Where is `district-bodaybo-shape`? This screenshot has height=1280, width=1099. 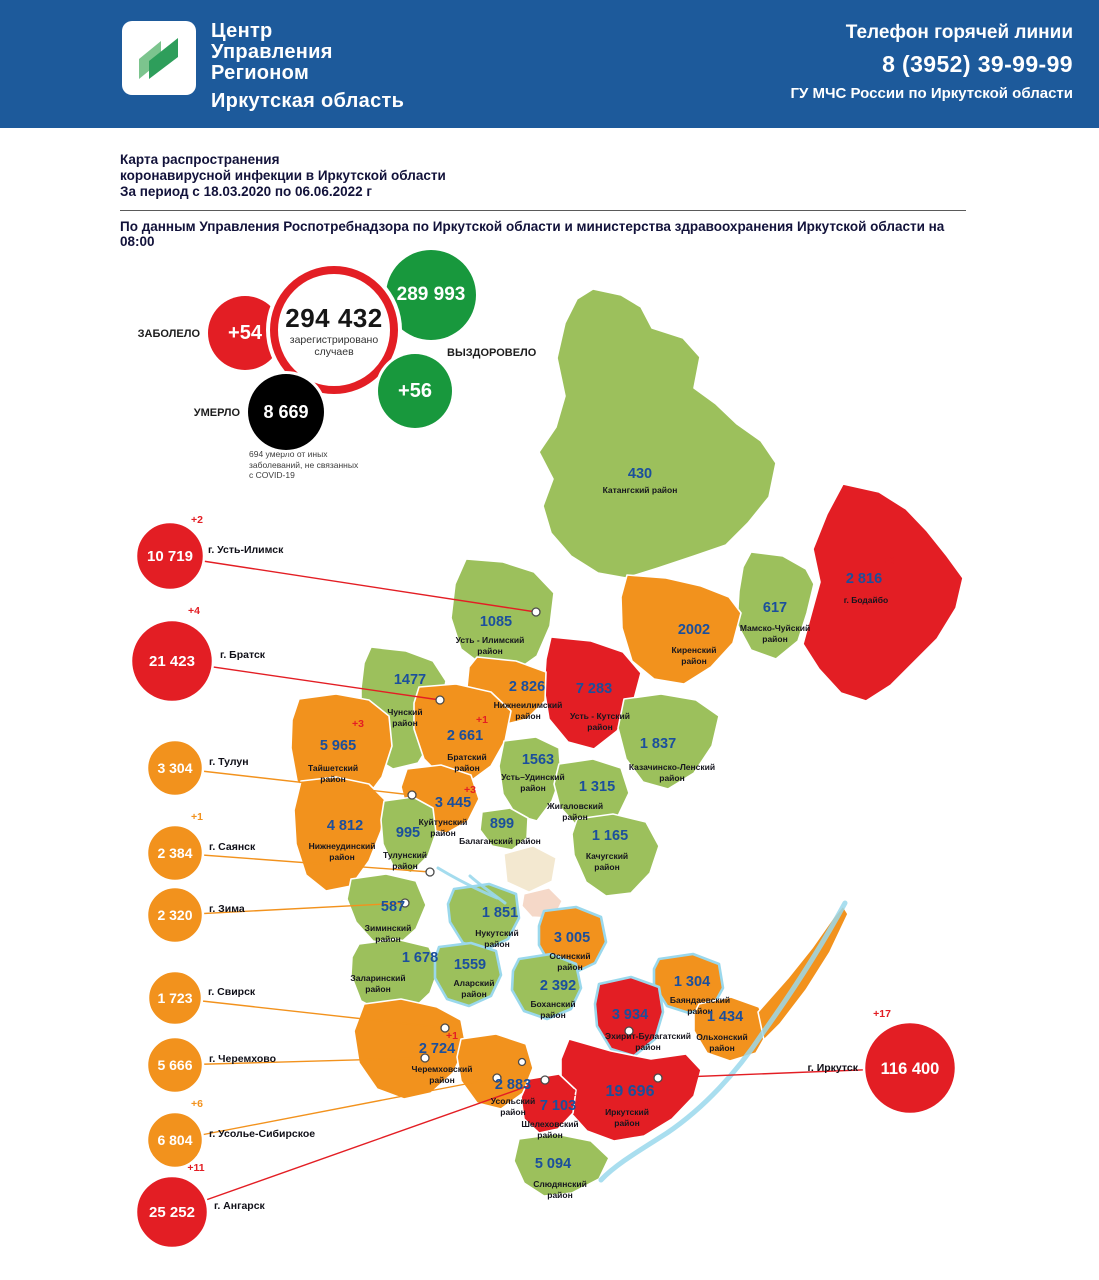 district-bodaybo-shape is located at coordinates (883, 592).